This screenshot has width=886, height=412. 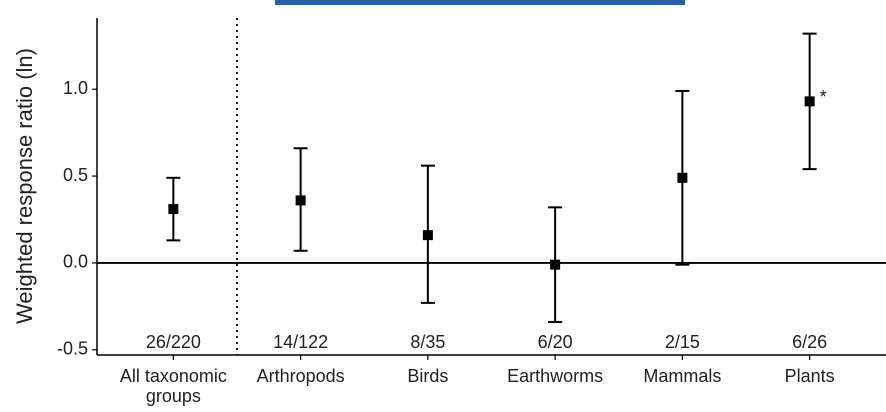 I want to click on annotation: *, so click(x=823, y=97).